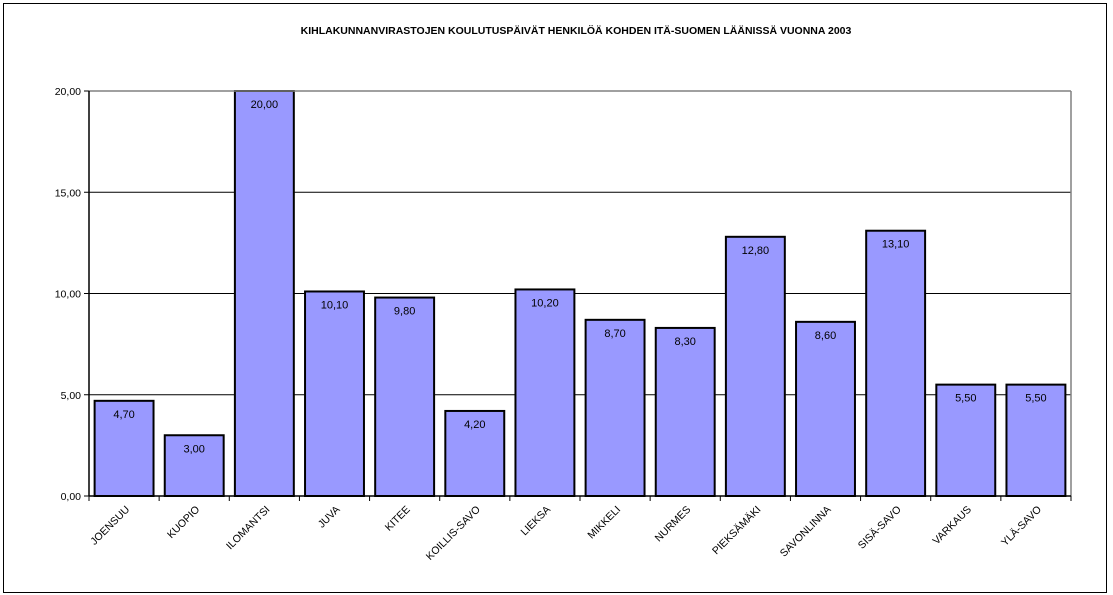 This screenshot has height=595, width=1113. Describe the element at coordinates (614, 334) in the screenshot. I see `data-label: 8,70` at that location.